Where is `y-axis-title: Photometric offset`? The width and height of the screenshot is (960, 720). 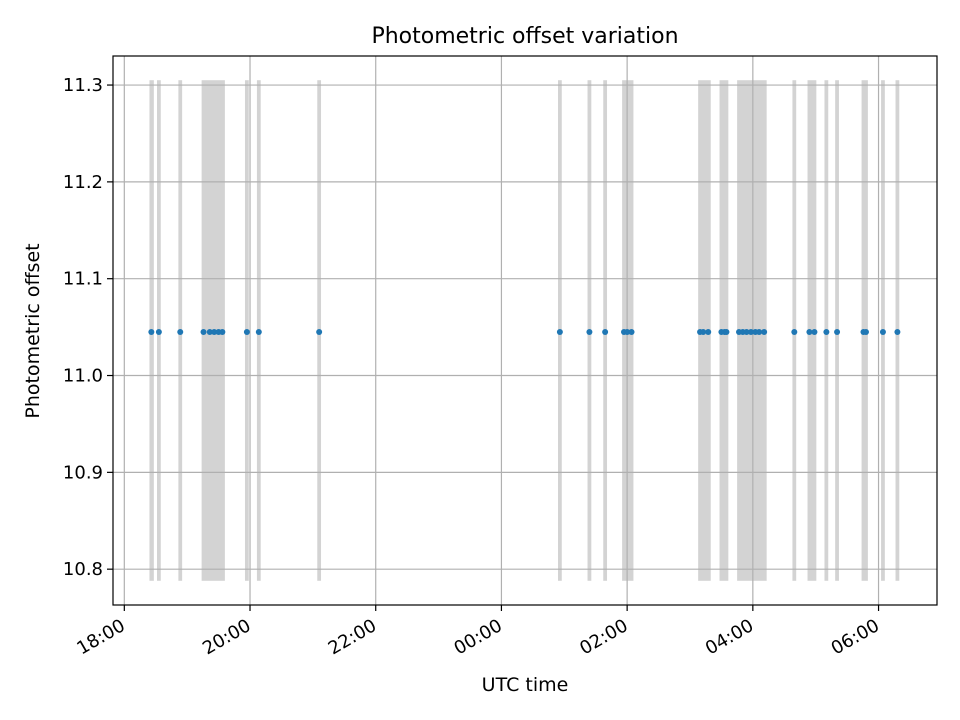
y-axis-title: Photometric offset is located at coordinates (33, 330).